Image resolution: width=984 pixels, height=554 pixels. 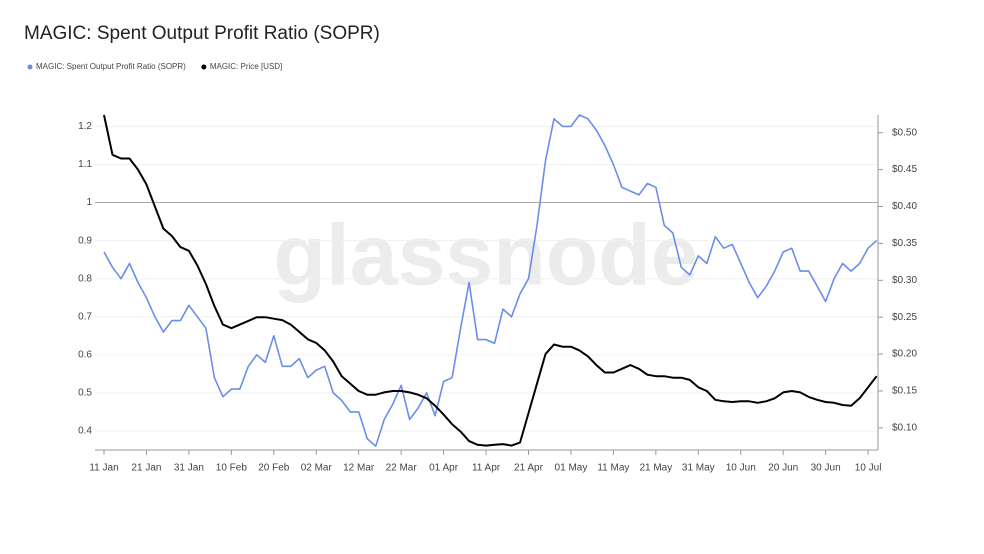 What do you see at coordinates (85, 316) in the screenshot?
I see `y-tick-label: 0.7` at bounding box center [85, 316].